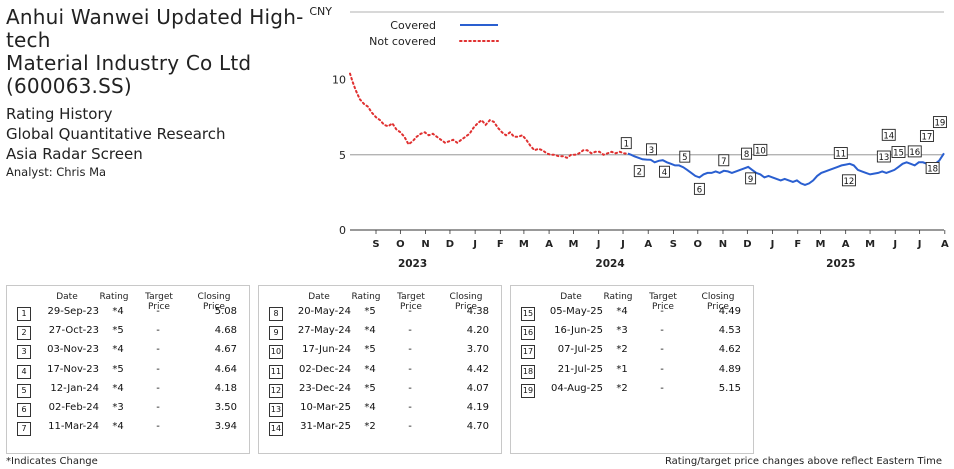 This screenshot has width=954, height=469. What do you see at coordinates (24, 429) in the screenshot?
I see `row-index: 7` at bounding box center [24, 429].